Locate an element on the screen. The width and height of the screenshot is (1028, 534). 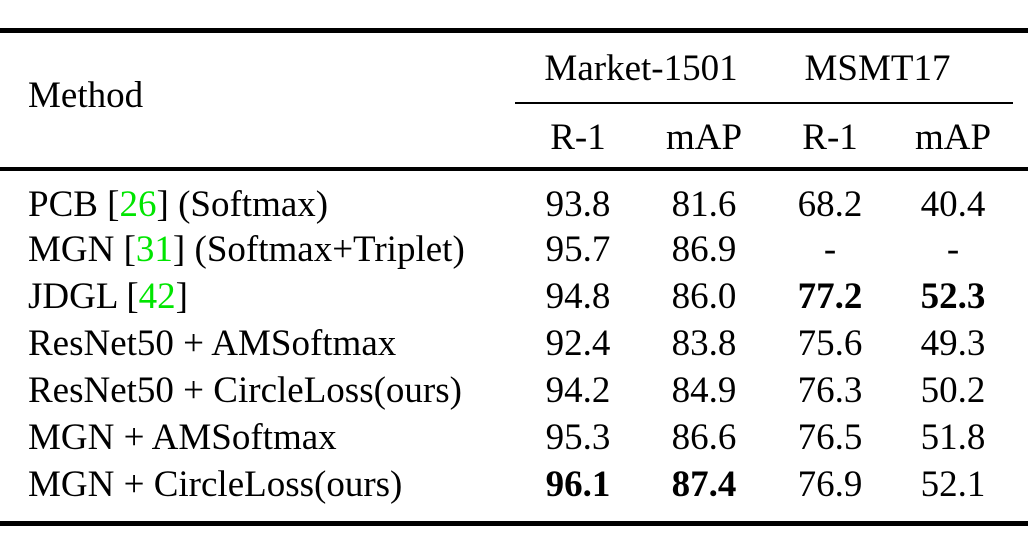
method-text: MGN [ is located at coordinates (82, 249).